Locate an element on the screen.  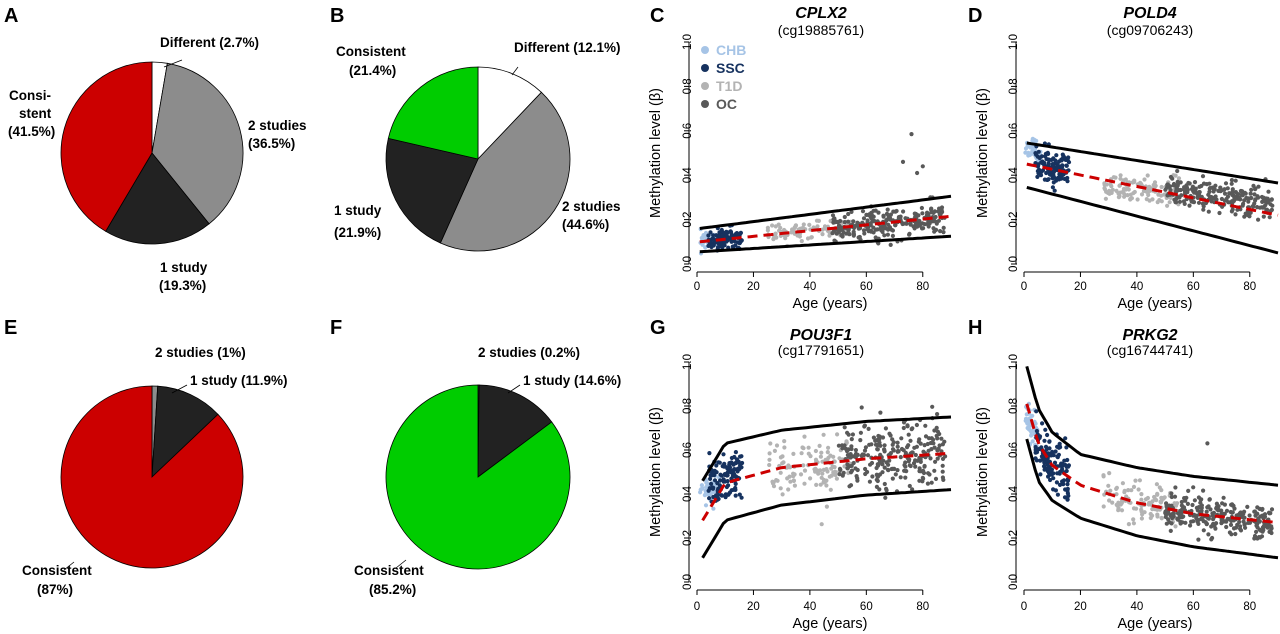
upper-bound-curve is located at coordinates (826, 448).